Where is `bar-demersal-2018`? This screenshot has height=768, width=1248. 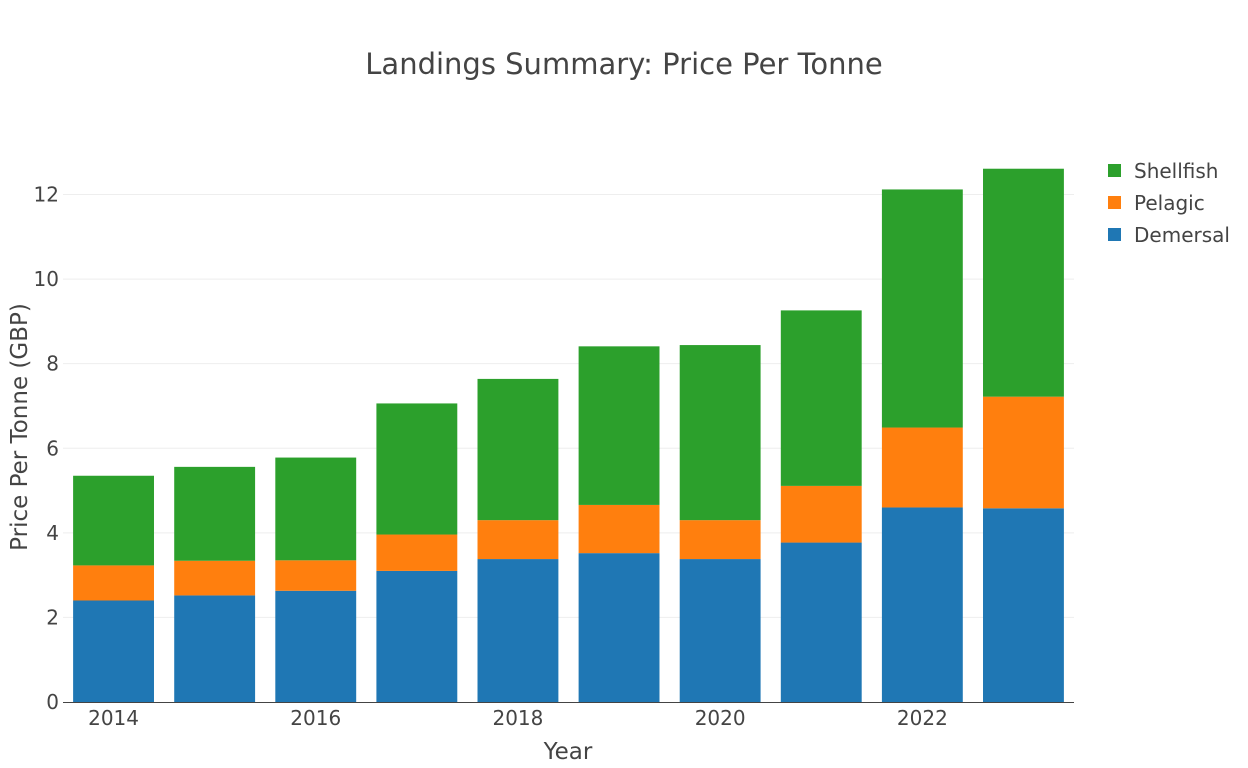
bar-demersal-2018 is located at coordinates (518, 630).